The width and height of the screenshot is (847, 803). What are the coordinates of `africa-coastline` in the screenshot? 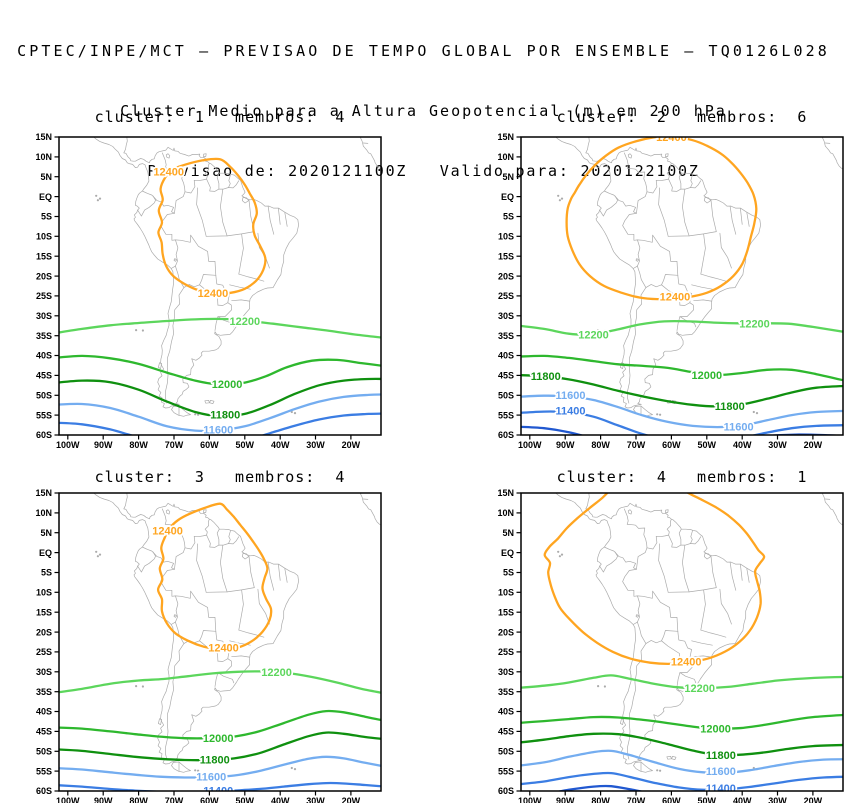 It's located at (370, 153).